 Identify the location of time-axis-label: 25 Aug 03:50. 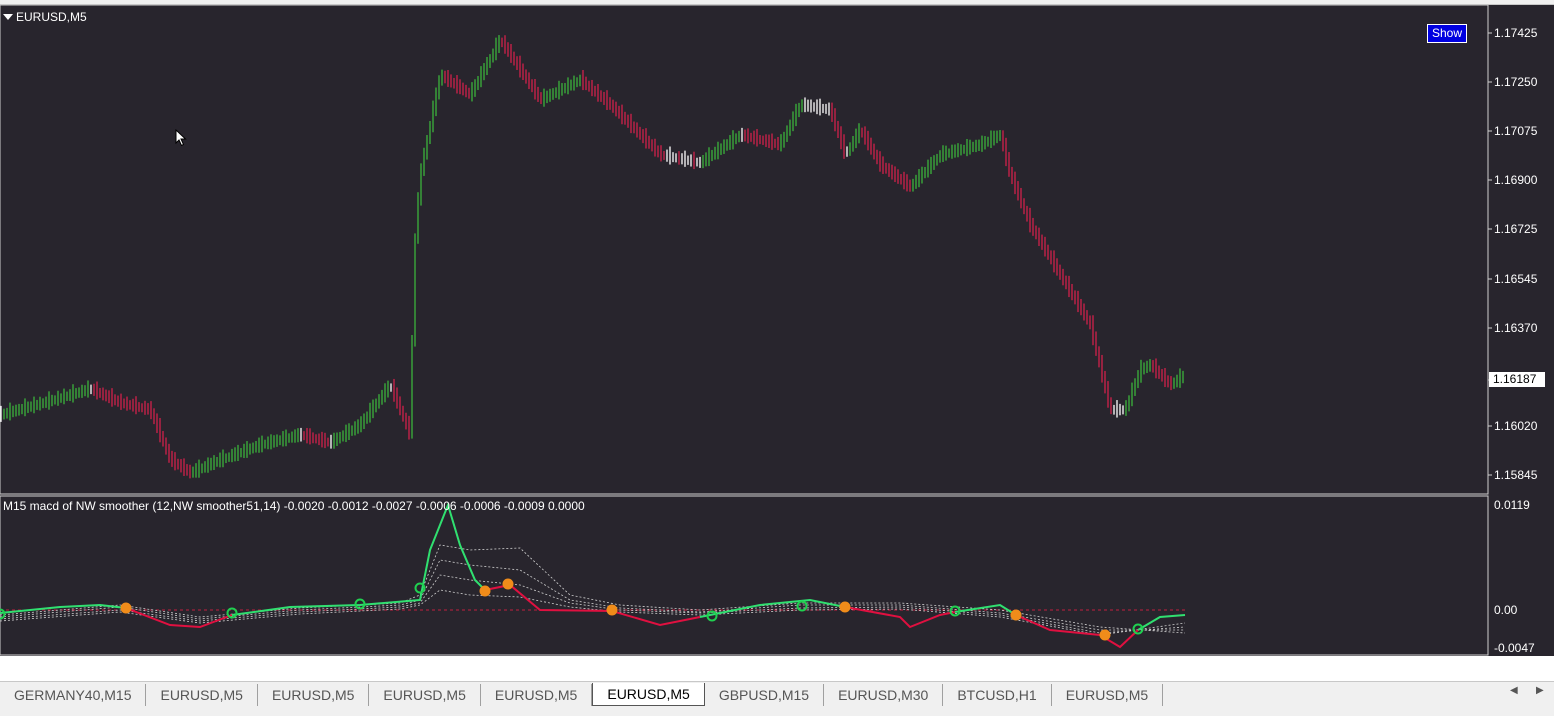
(705, 666).